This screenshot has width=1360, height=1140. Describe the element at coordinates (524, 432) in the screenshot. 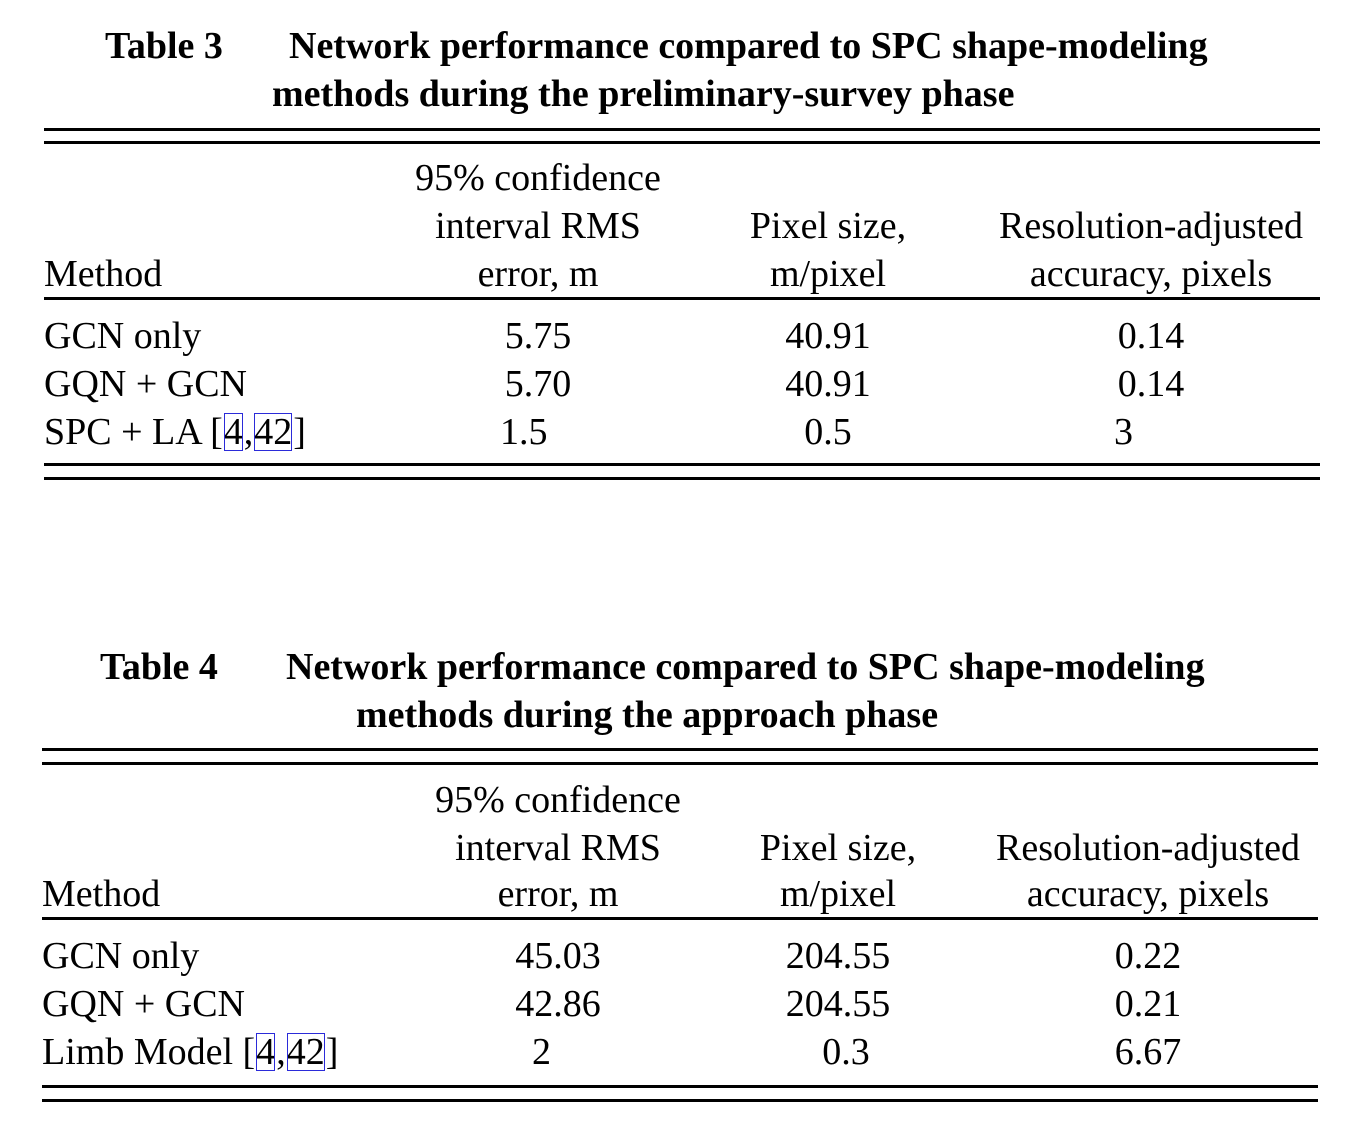

I see `table-3-cell-rms: 1.5` at that location.